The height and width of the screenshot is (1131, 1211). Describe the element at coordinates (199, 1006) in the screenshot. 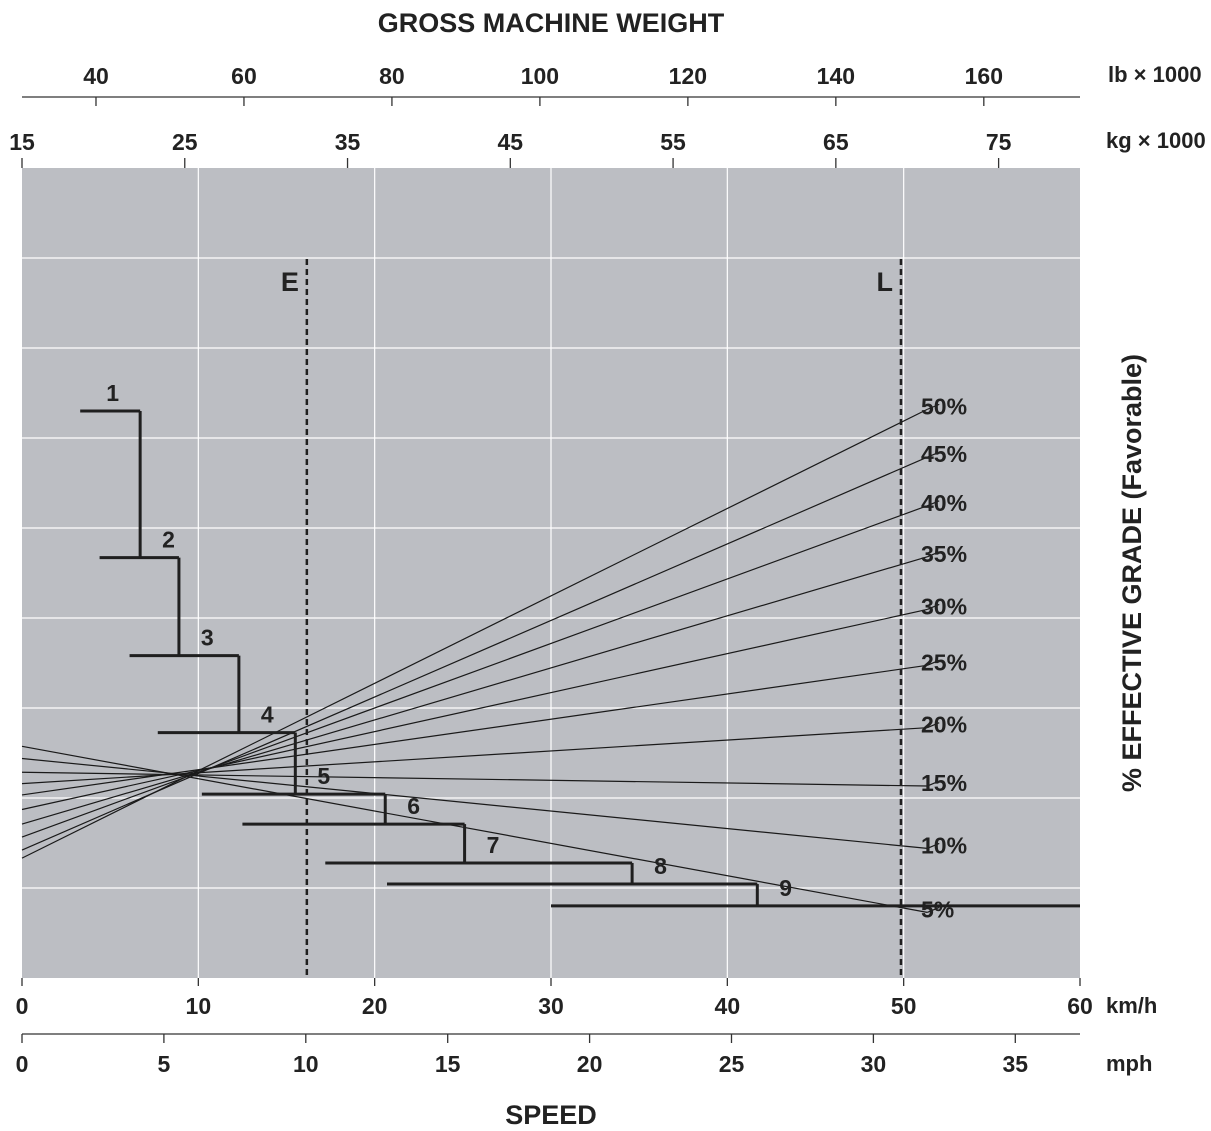

I see `kmh-tick-label: 10` at that location.